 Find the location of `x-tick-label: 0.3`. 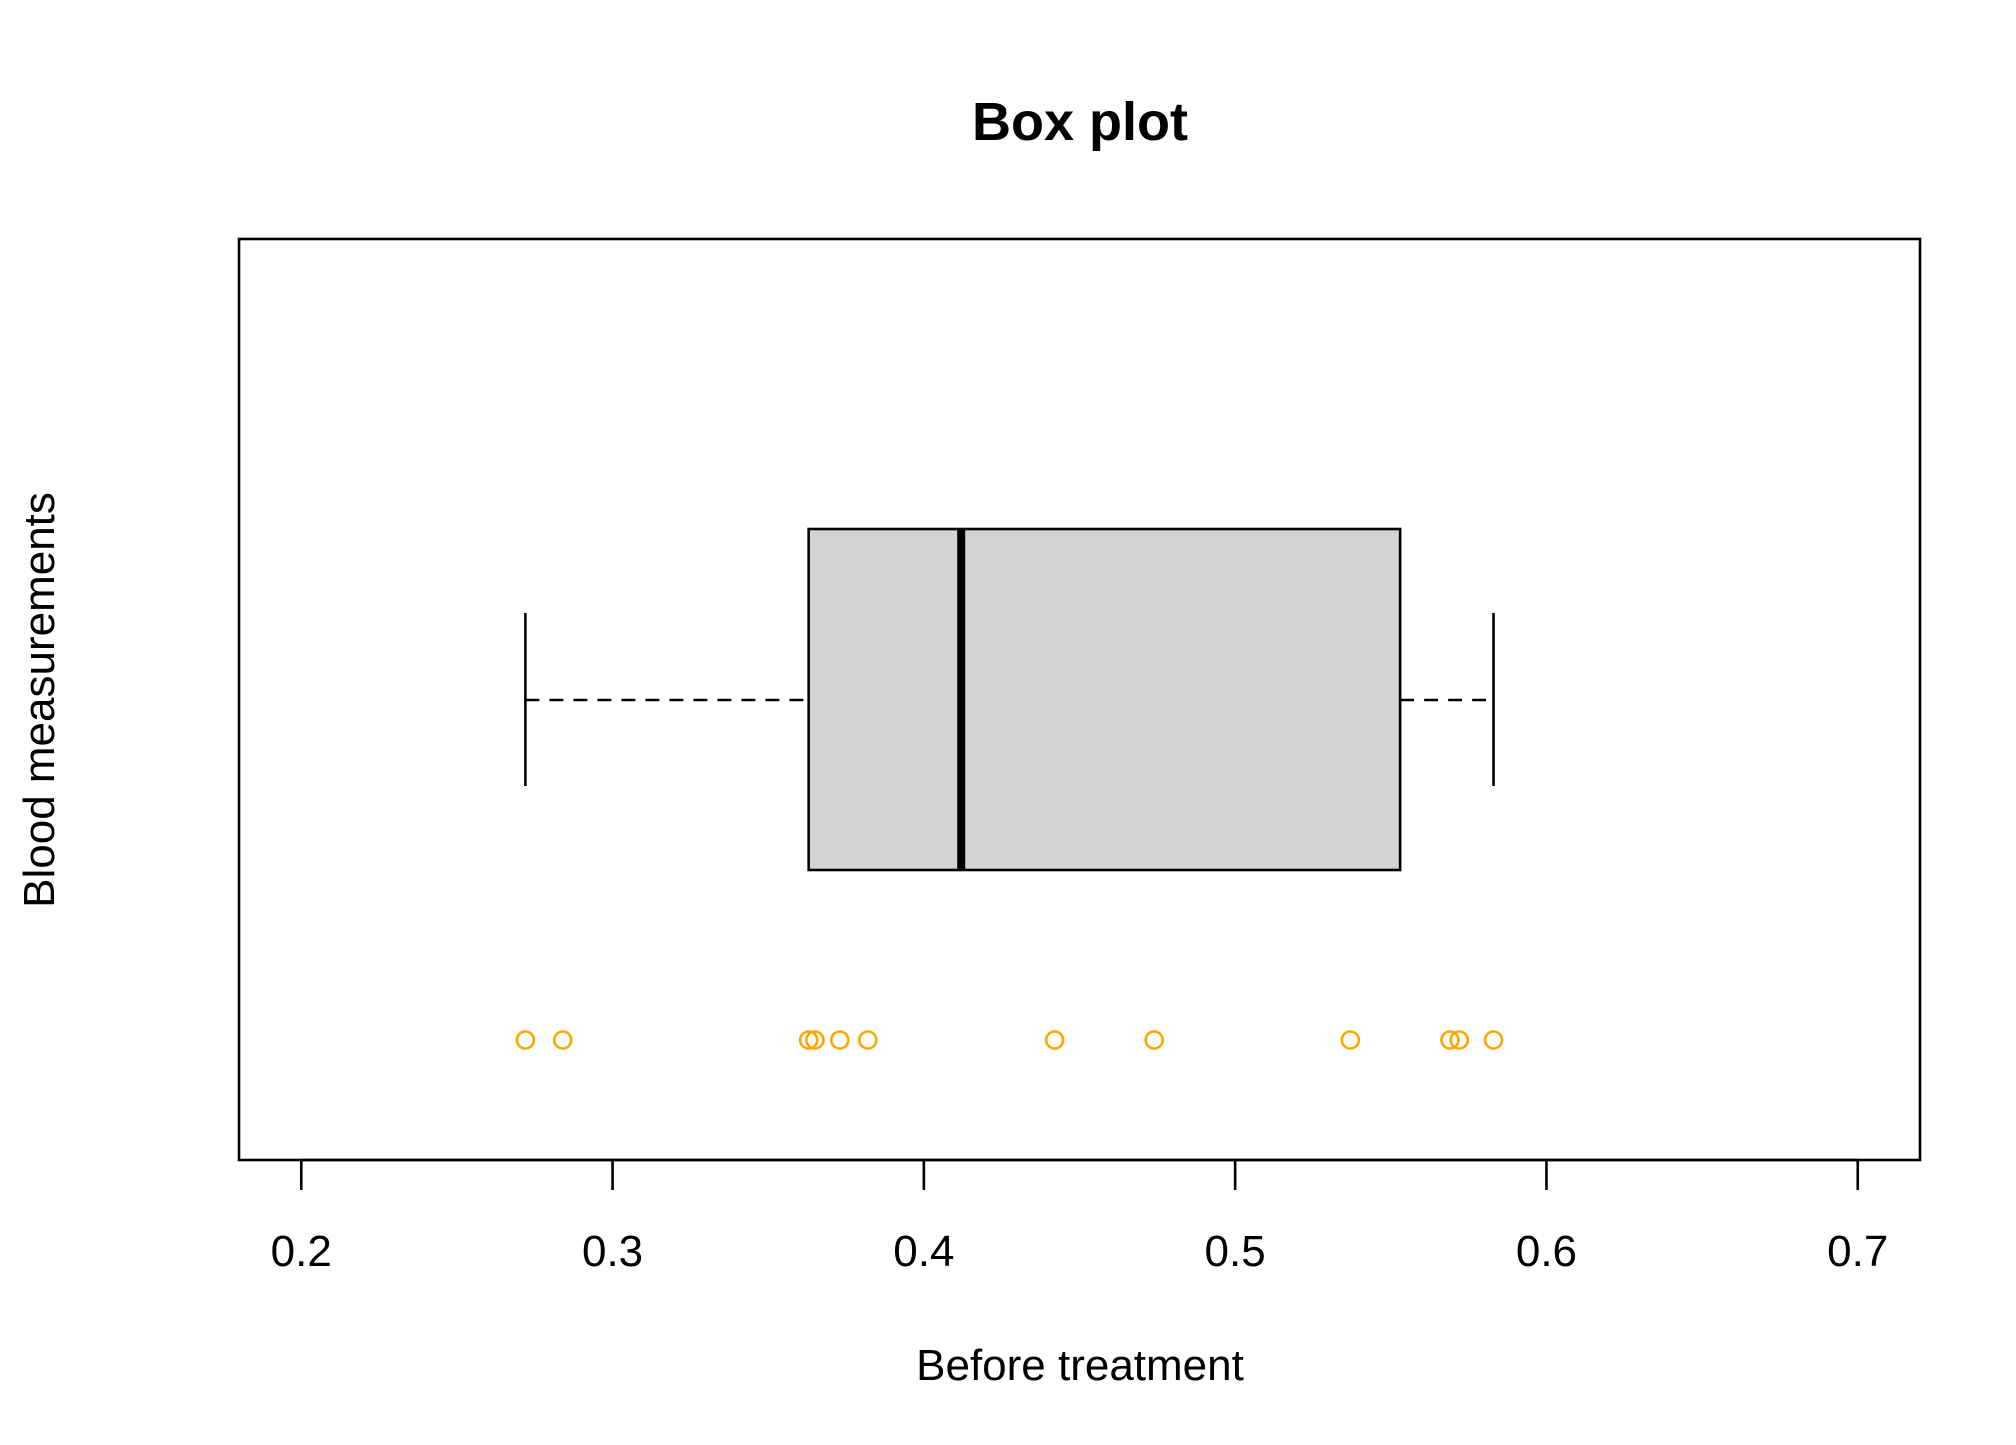

x-tick-label: 0.3 is located at coordinates (612, 1251).